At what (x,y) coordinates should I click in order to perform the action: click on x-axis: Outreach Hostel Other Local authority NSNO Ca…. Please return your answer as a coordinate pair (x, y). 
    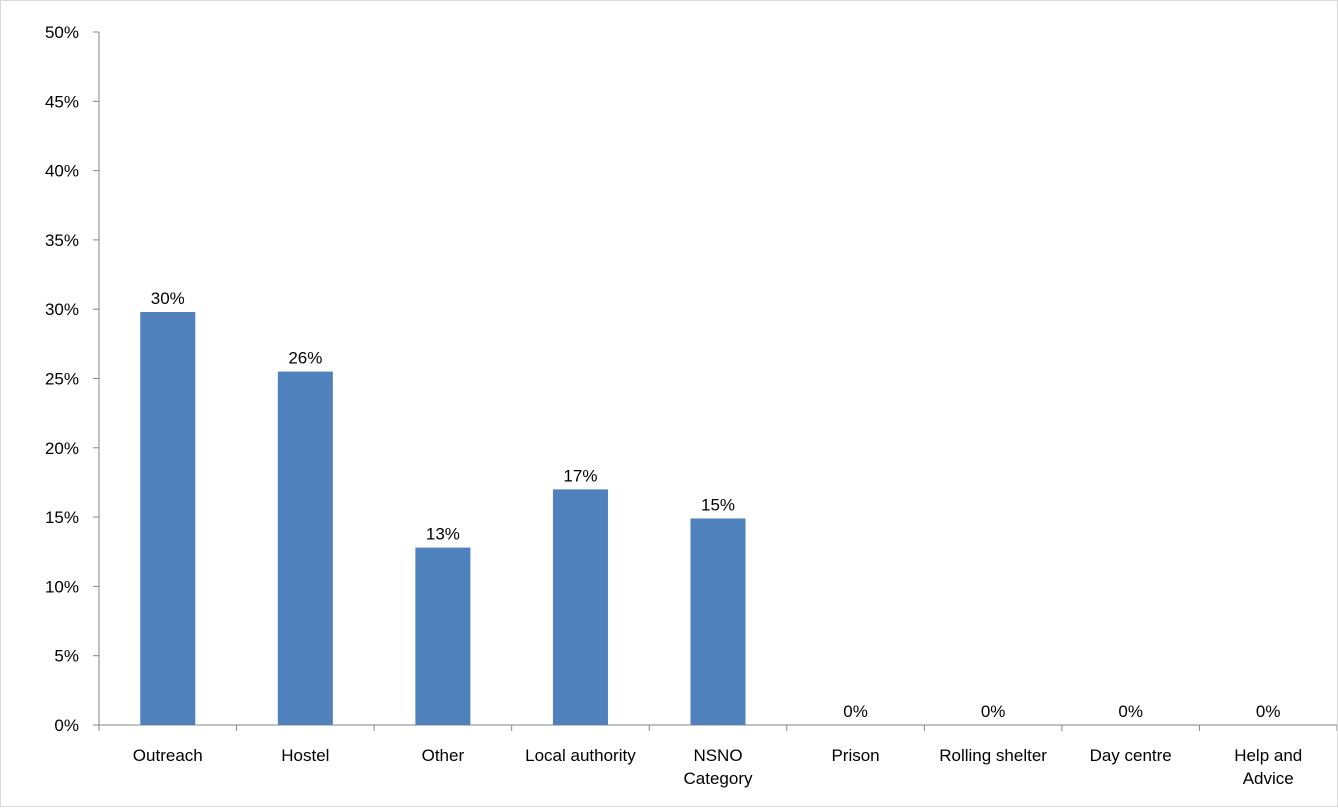
    Looking at the image, I should click on (718, 756).